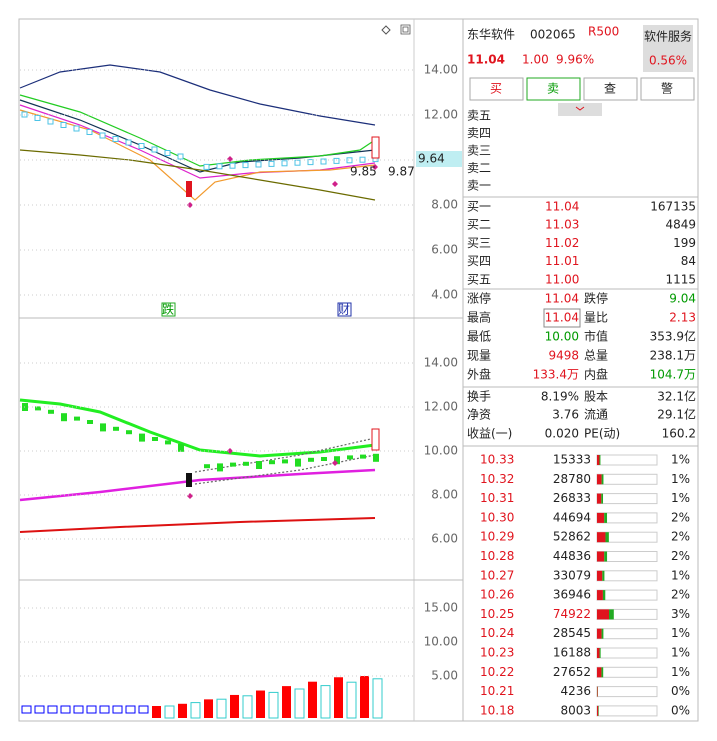 This screenshot has height=741, width=717. Describe the element at coordinates (562, 337) in the screenshot. I see `stat-value: 10.00` at that location.